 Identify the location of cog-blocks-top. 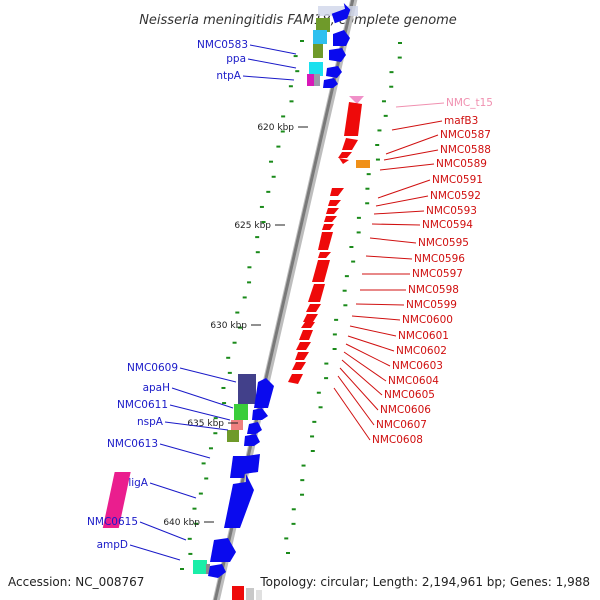
(318, 52).